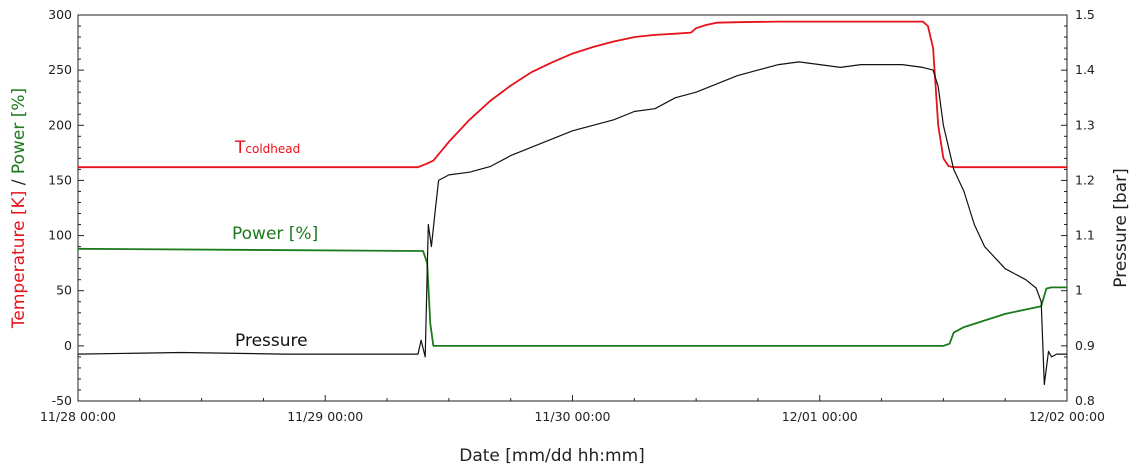 The width and height of the screenshot is (1136, 468). What do you see at coordinates (1121, 227) in the screenshot?
I see `y-right-axis-title: Pressure [bar]` at bounding box center [1121, 227].